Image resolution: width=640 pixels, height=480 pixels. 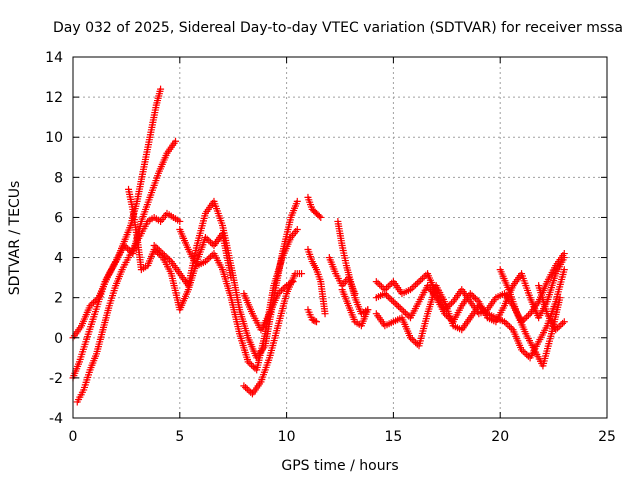 I want to click on y-tick-label: -2, so click(x=56, y=379).